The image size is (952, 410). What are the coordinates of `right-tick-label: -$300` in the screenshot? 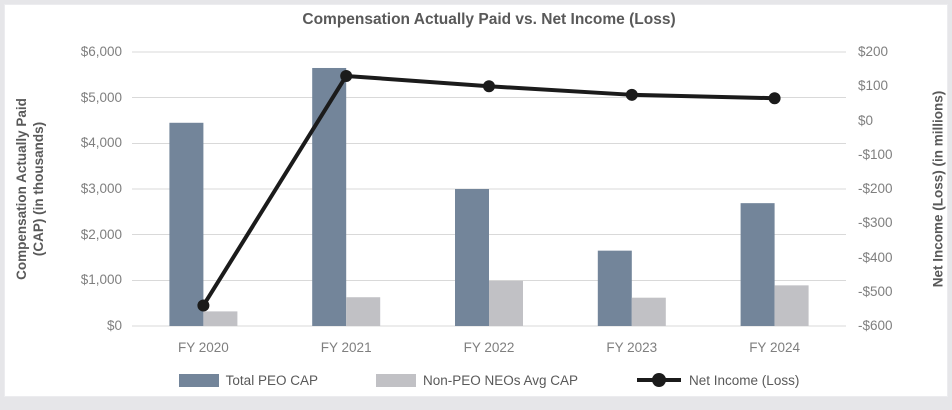 It's located at (875, 223).